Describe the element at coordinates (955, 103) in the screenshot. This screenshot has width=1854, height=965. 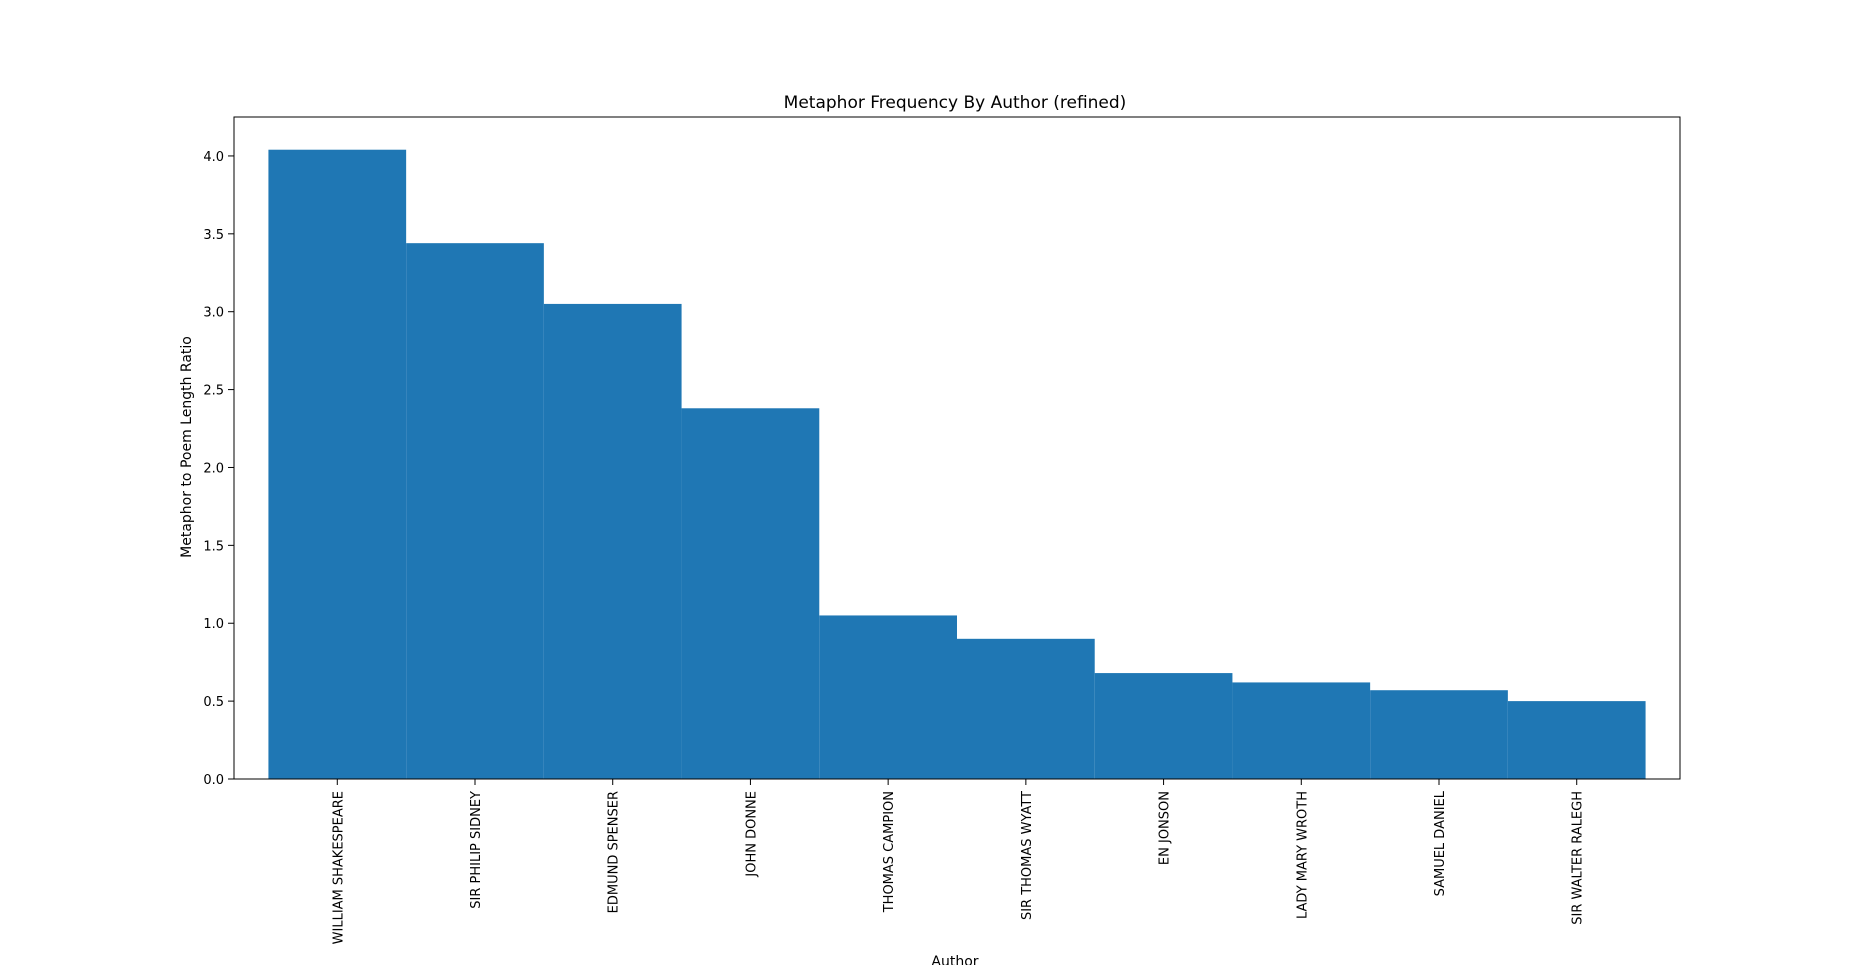
I see `chart-title: Metaphor Frequency By Author (refined)` at that location.